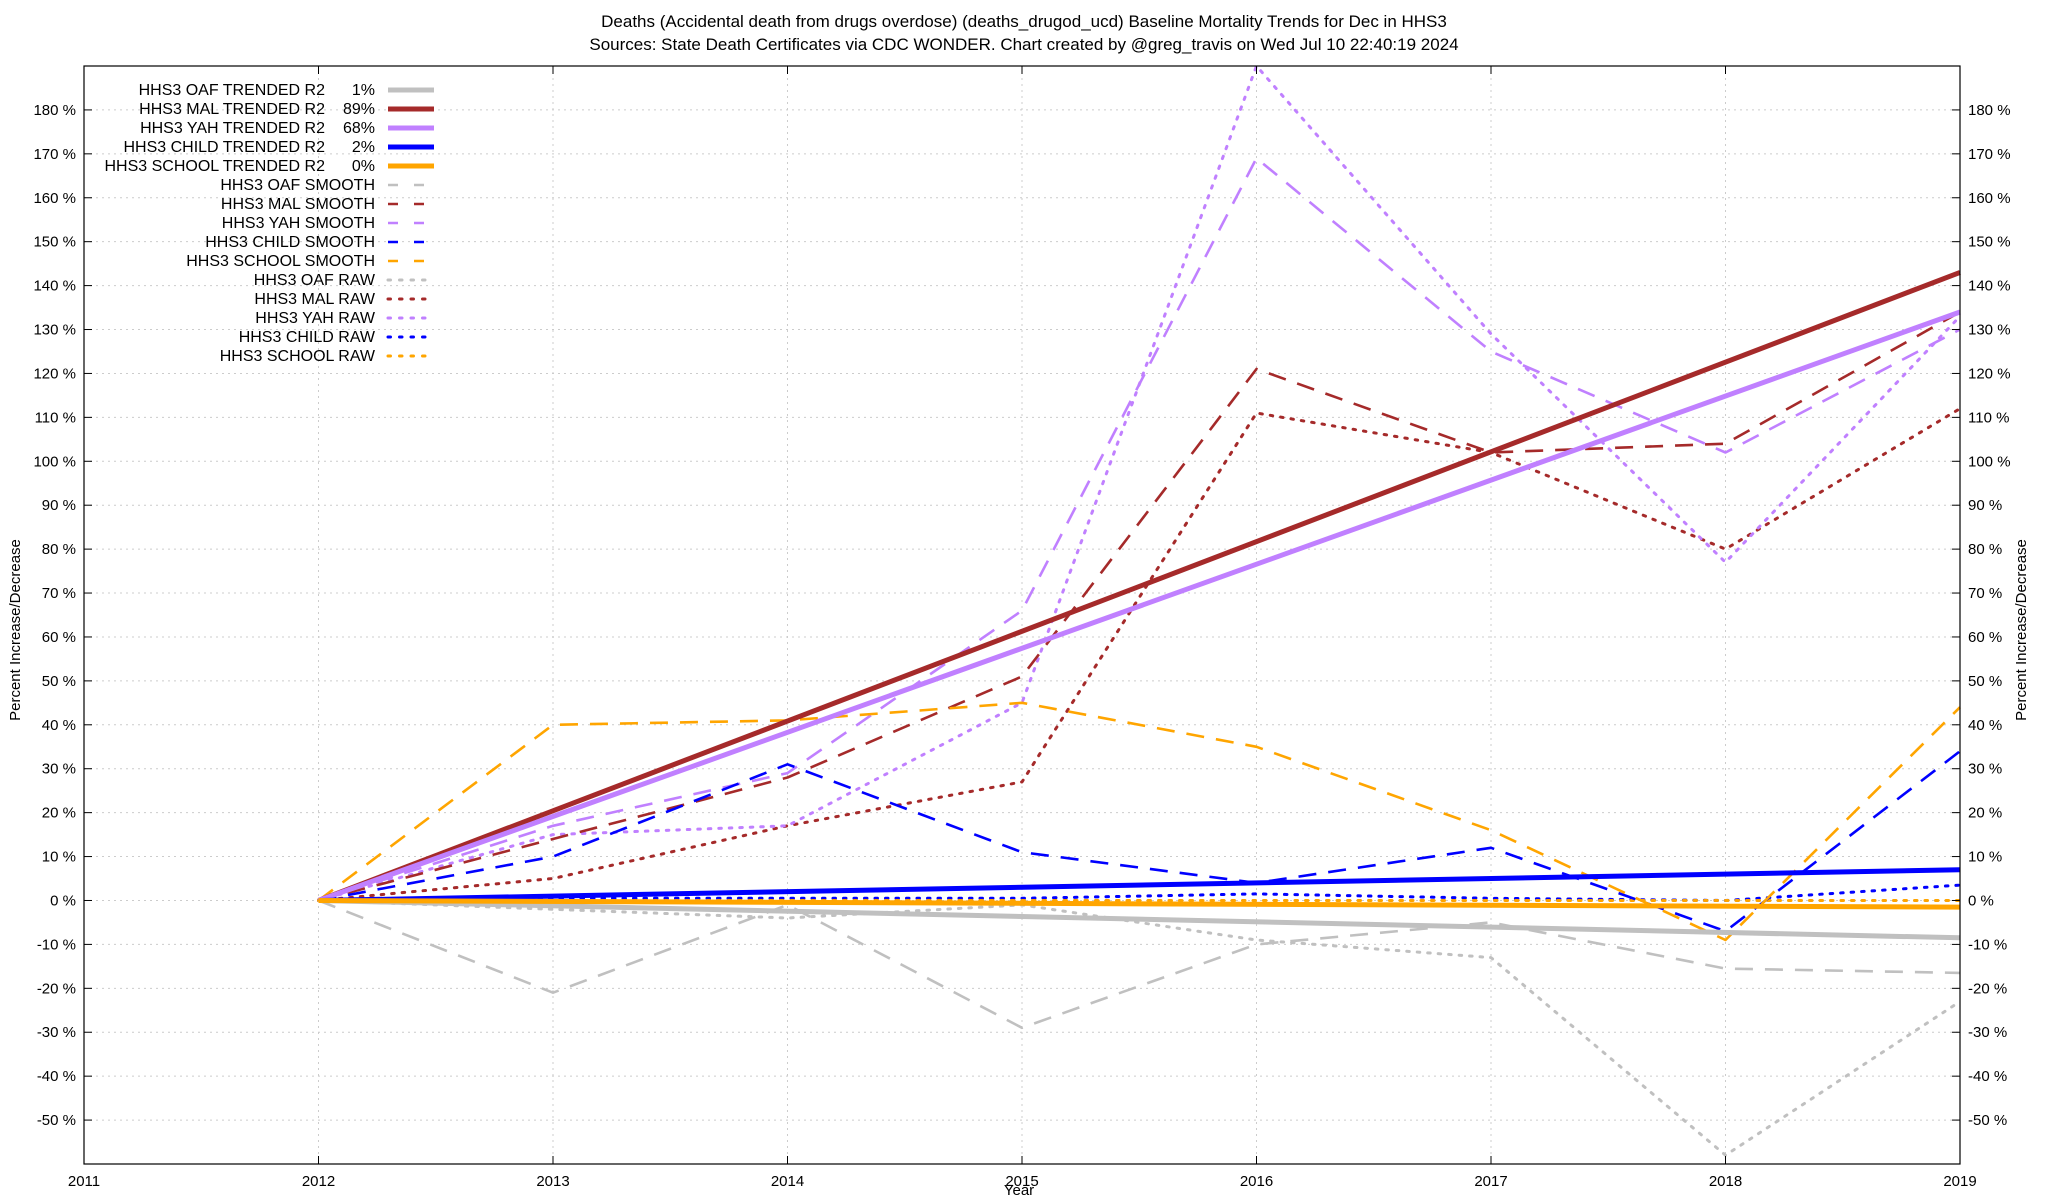  What do you see at coordinates (15, 630) in the screenshot?
I see `y-axis-label-left: Percent Increase/Decrease` at bounding box center [15, 630].